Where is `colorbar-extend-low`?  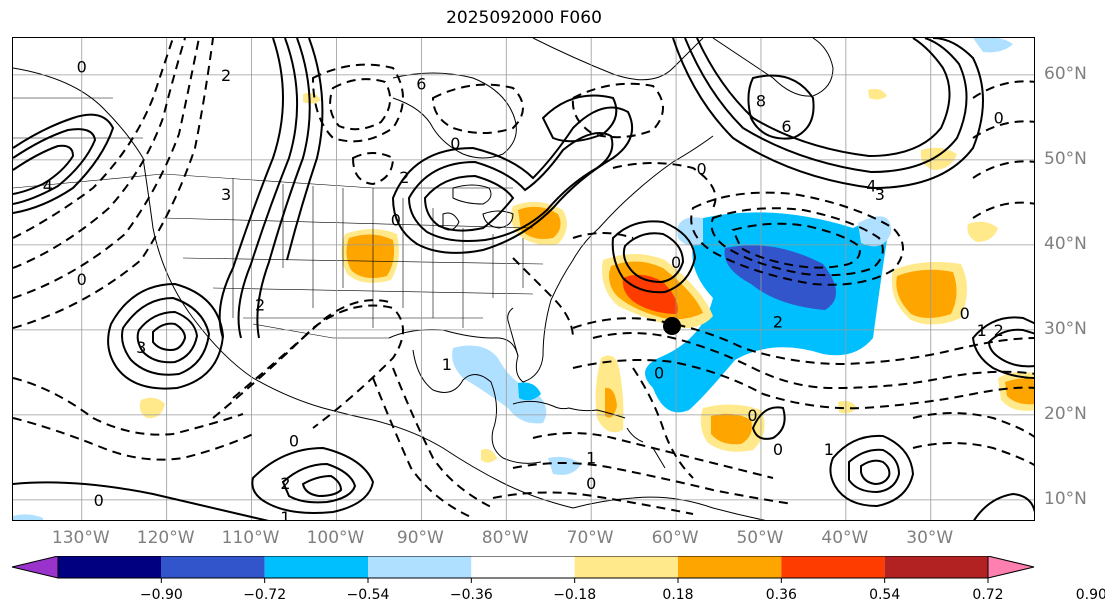
colorbar-extend-low is located at coordinates (35, 567).